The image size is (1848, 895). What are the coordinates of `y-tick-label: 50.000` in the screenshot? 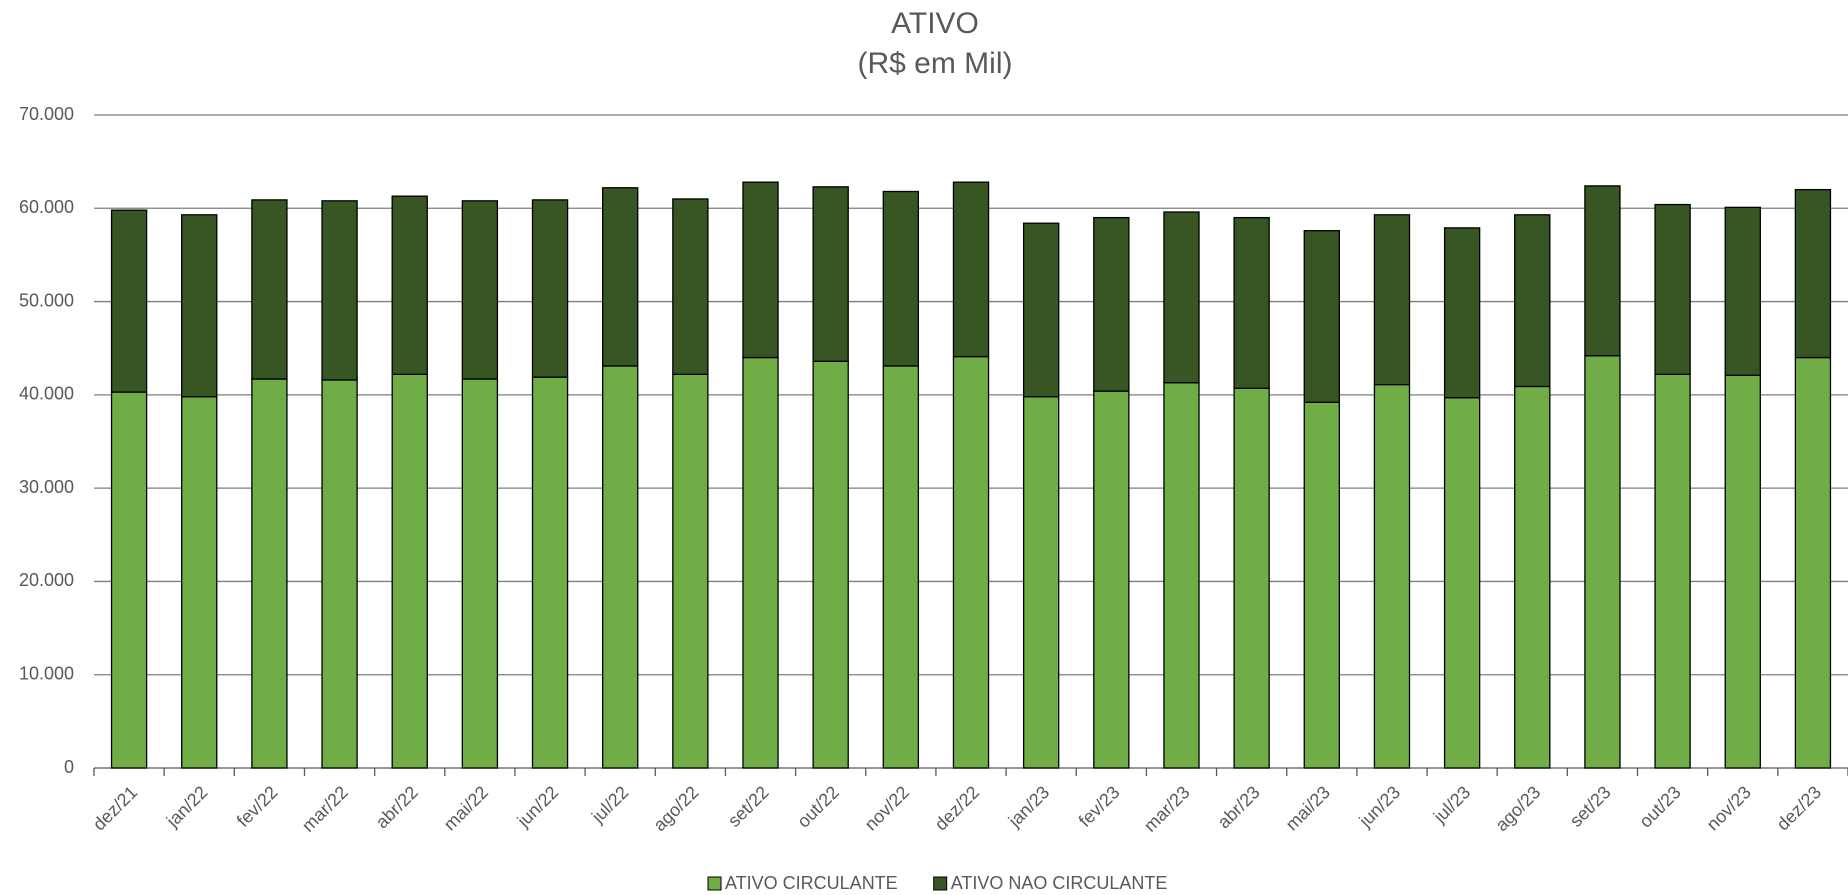 It's located at (46, 300).